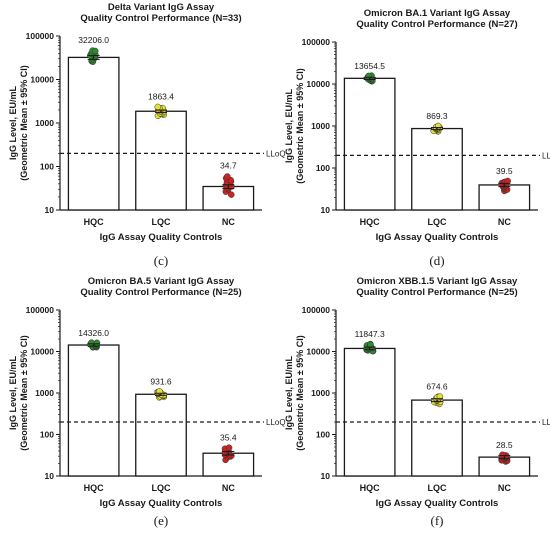 The height and width of the screenshot is (533, 550). Describe the element at coordinates (161, 97) in the screenshot. I see `data-label: 1863.4` at that location.